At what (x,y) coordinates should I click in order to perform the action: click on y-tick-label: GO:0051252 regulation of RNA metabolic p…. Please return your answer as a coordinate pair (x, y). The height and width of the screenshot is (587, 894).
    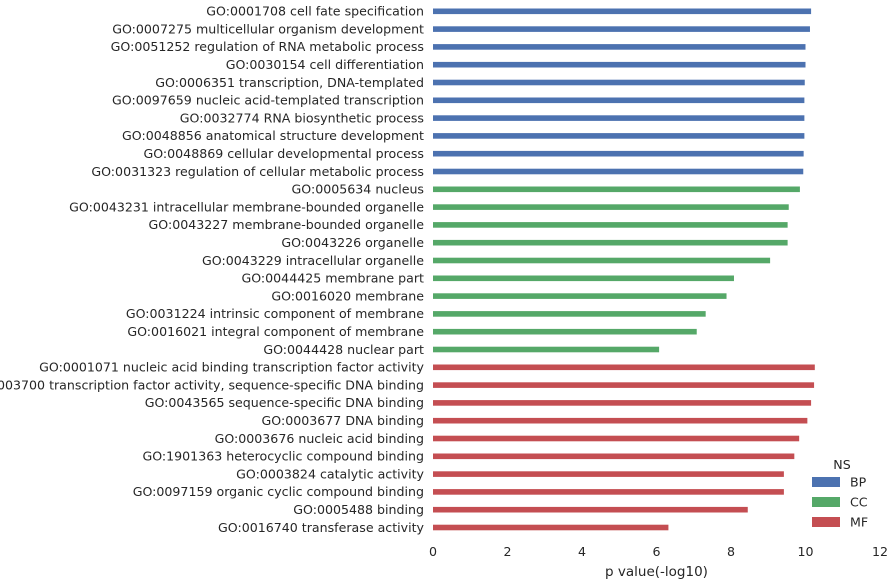
    Looking at the image, I should click on (267, 46).